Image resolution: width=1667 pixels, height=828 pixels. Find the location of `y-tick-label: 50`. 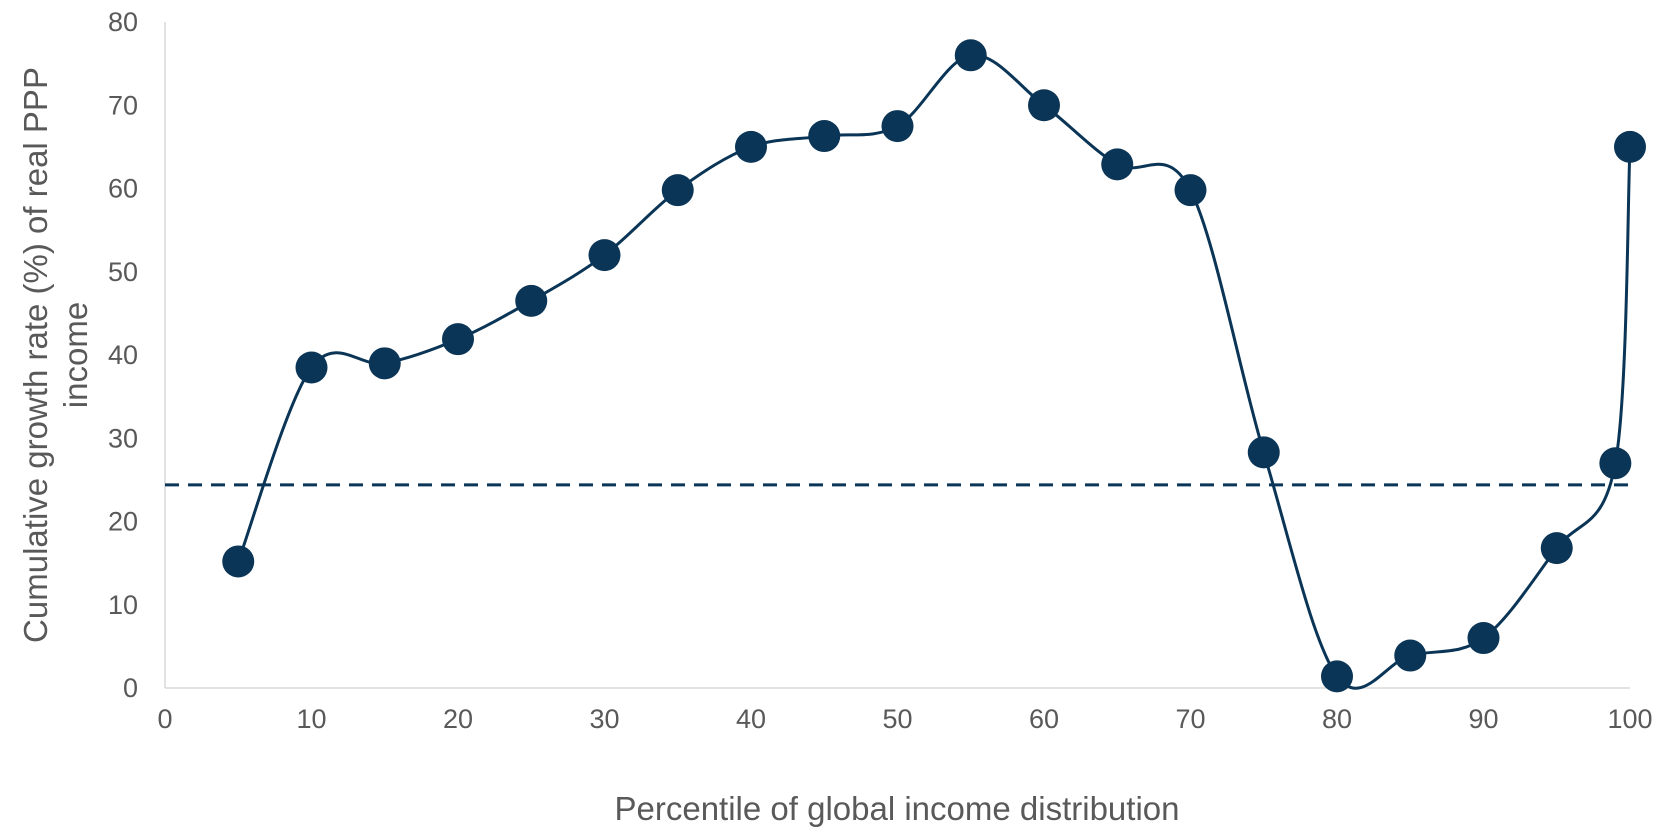

y-tick-label: 50 is located at coordinates (123, 272).